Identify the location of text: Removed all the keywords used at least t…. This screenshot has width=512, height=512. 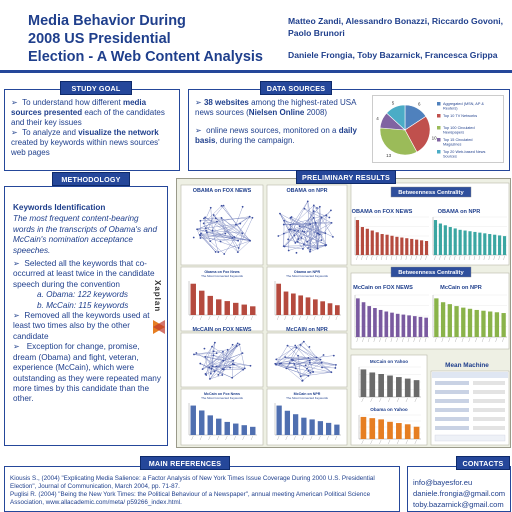
(81, 326).